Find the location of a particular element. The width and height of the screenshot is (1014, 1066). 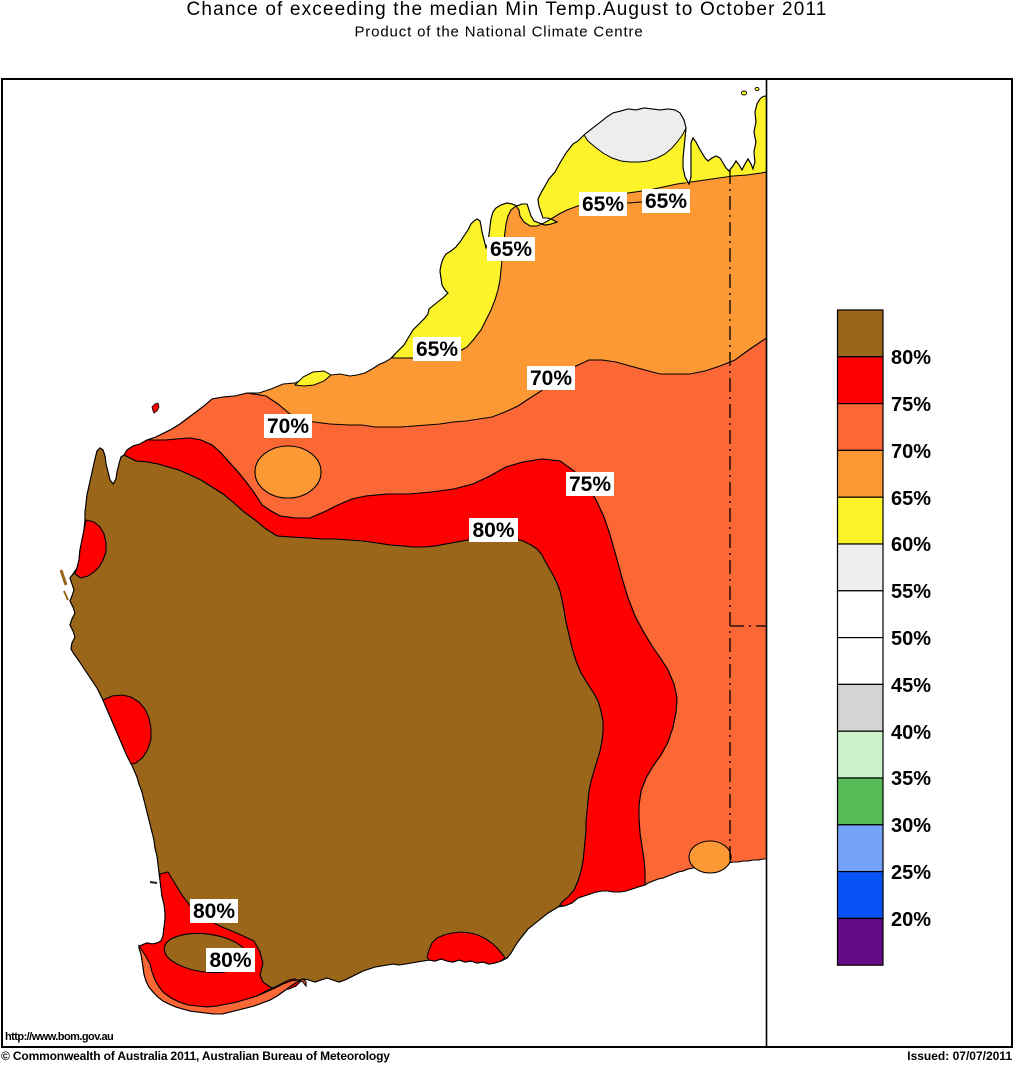

svg-text: 35% is located at coordinates (911, 779).